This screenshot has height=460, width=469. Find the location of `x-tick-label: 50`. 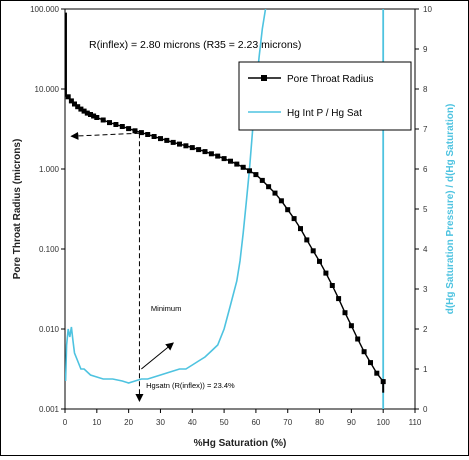

x-tick-label: 50 is located at coordinates (224, 422).